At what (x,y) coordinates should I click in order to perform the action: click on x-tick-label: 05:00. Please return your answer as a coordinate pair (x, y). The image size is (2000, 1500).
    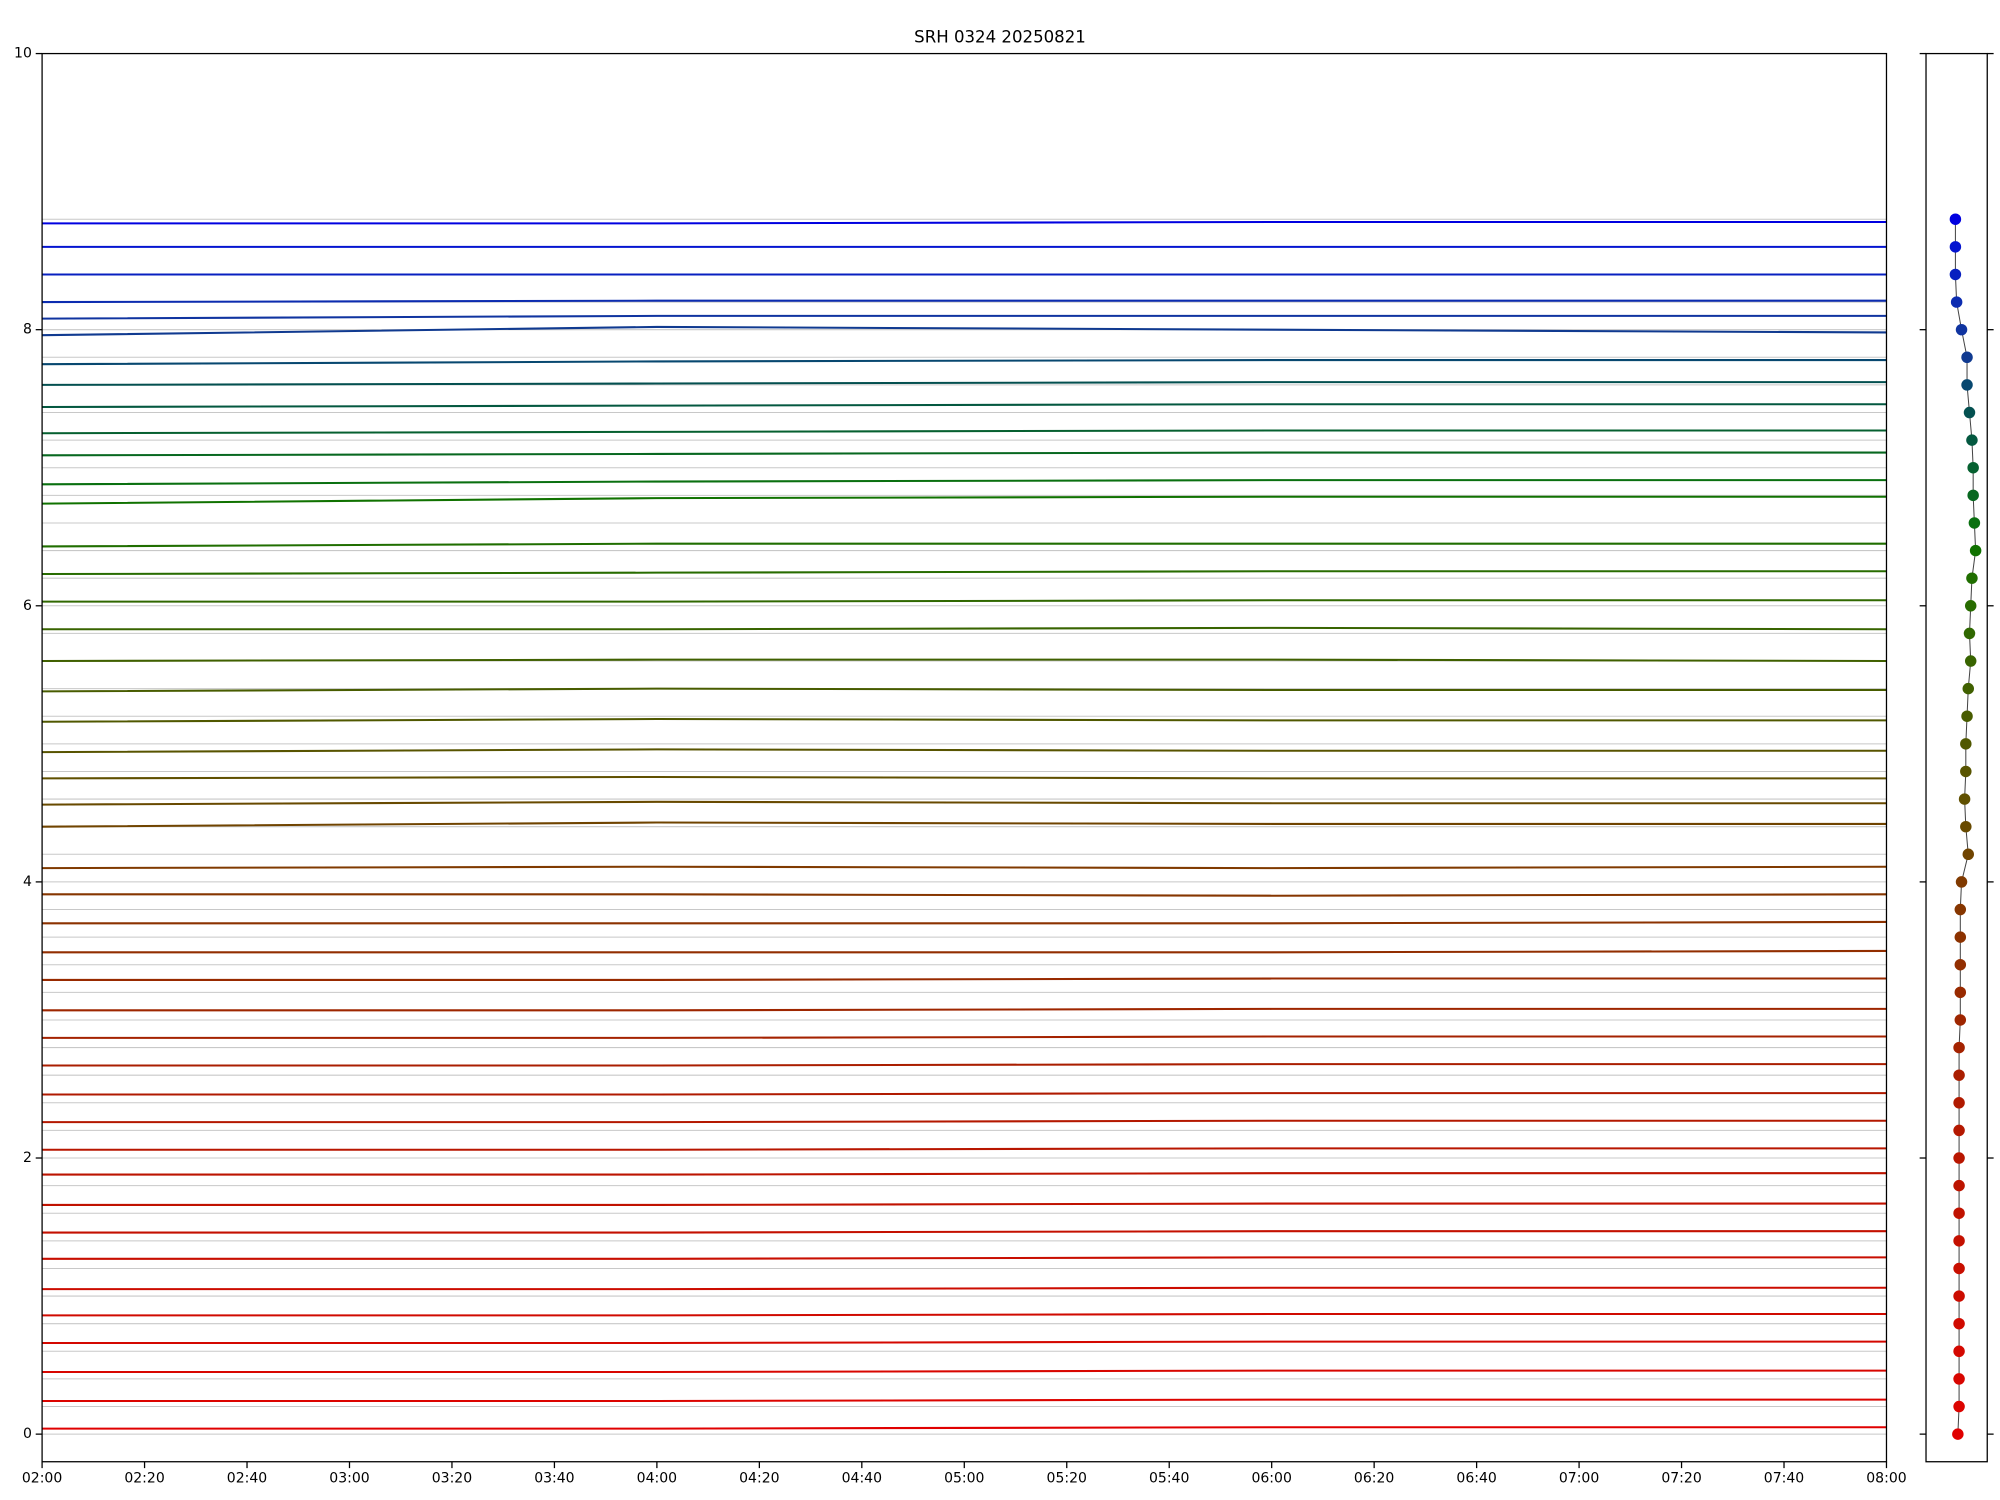
    Looking at the image, I should click on (964, 1478).